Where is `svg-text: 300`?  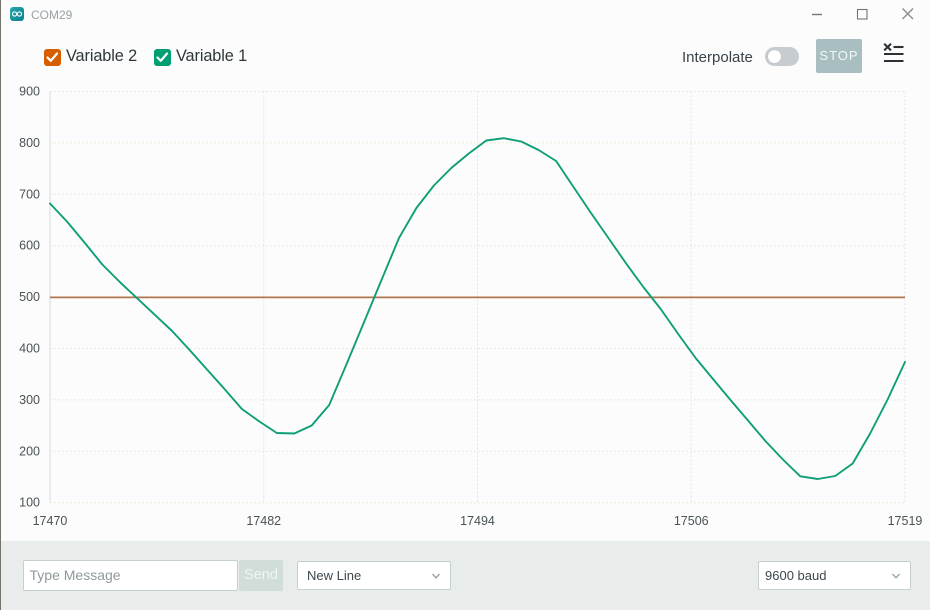 svg-text: 300 is located at coordinates (29, 400).